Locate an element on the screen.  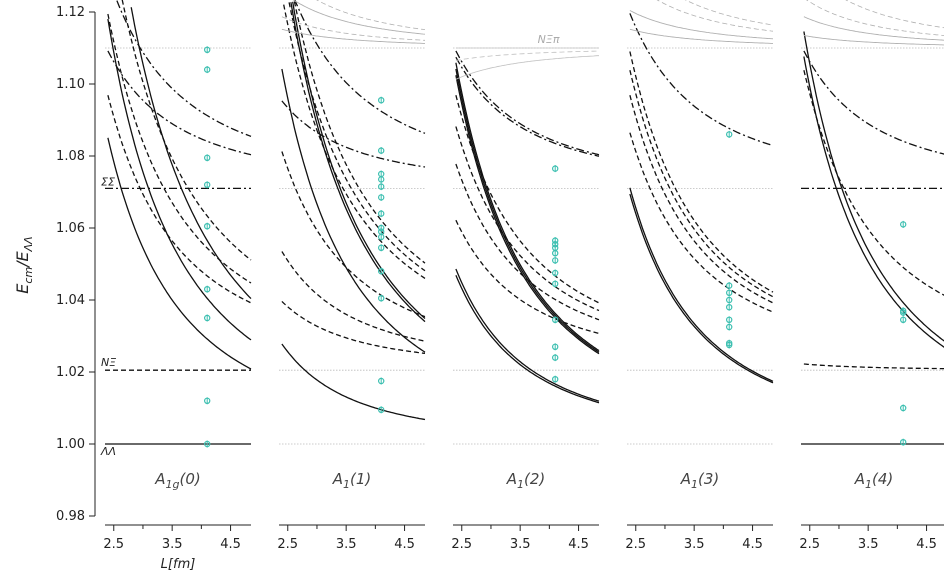
y-tick-label: 1.04 is located at coordinates (70, 300).